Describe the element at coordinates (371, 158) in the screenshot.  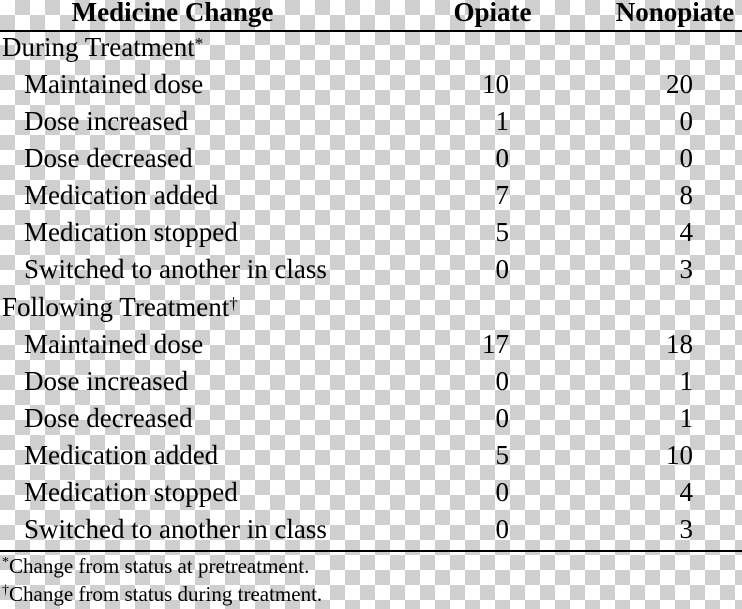
I see `table-row: Dose decreased 0 0` at that location.